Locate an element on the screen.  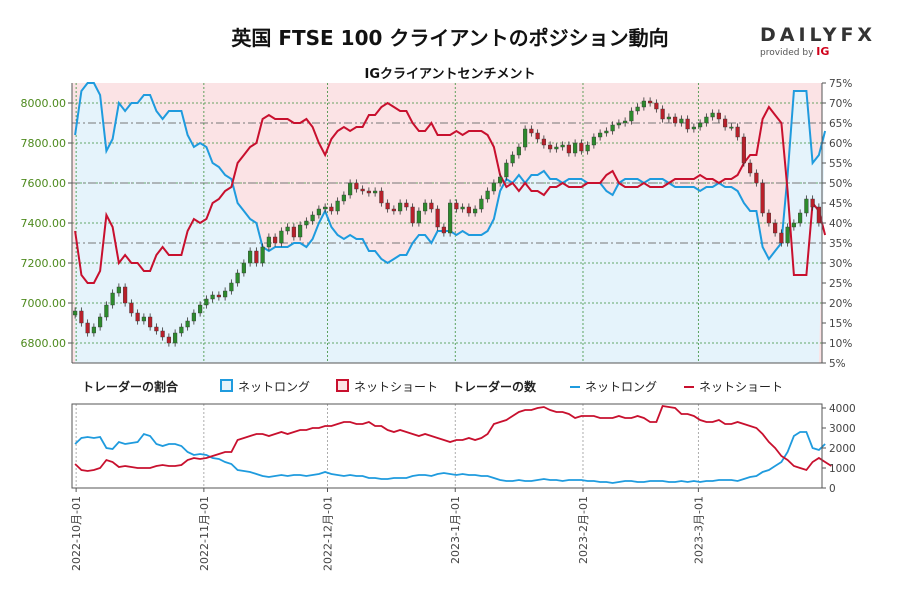
legend-count-long: ネットロング is located at coordinates (613, 386).